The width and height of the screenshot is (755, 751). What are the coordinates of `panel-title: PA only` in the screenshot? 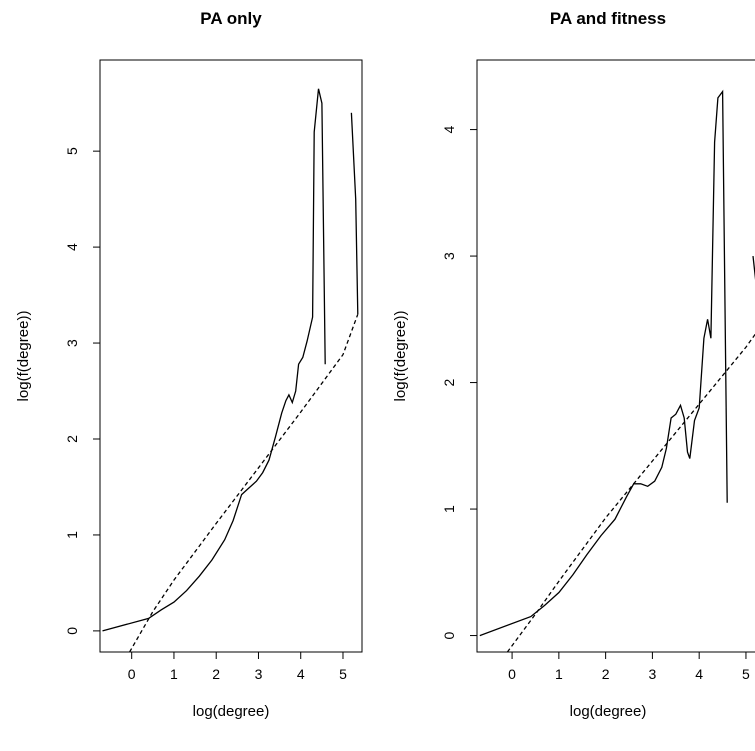 It's located at (231, 18).